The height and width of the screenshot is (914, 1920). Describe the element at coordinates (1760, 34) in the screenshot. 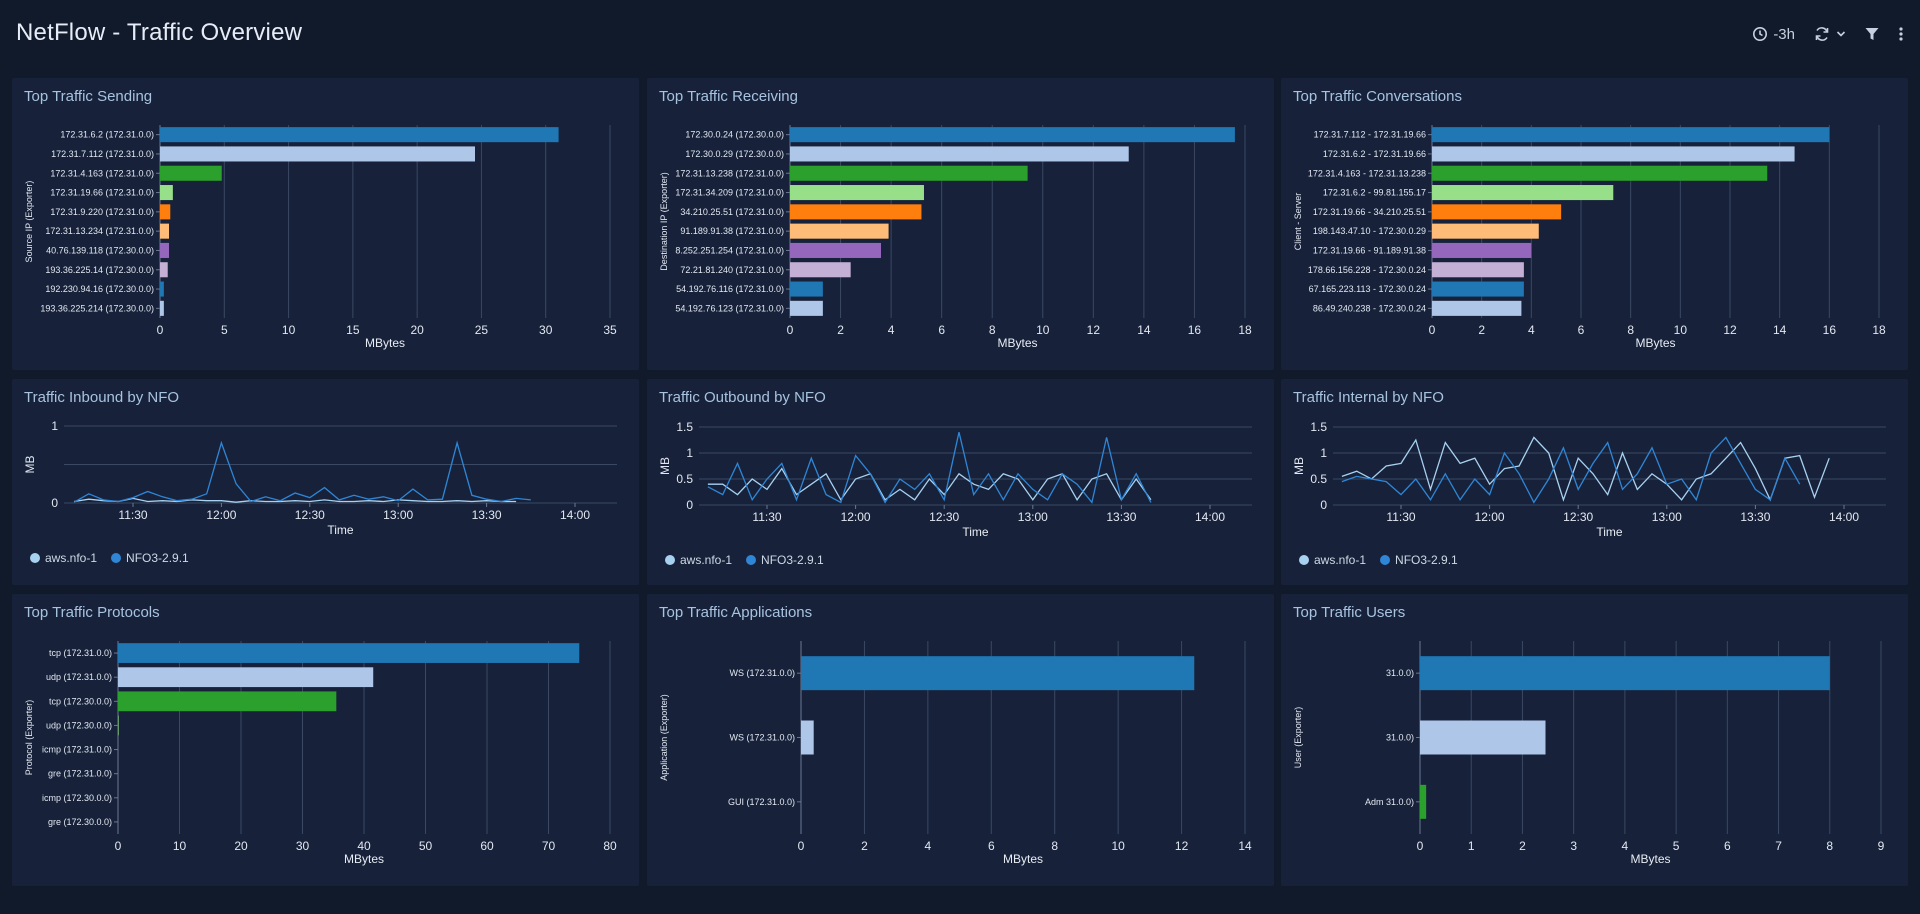

I see `clock-icon` at that location.